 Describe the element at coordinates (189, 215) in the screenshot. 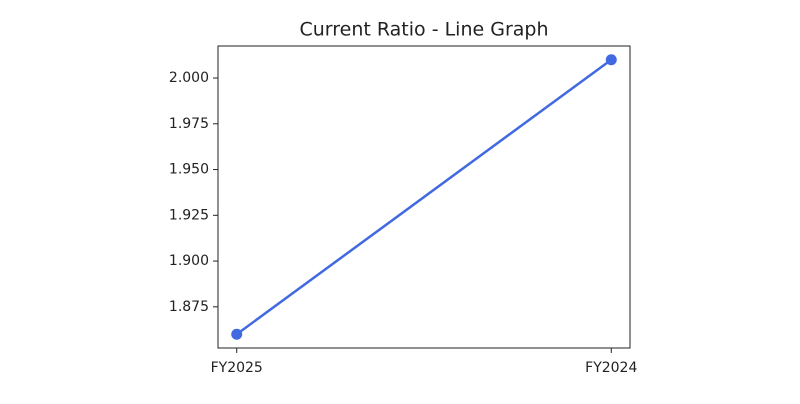

I see `y-tick-label: 1.925` at that location.